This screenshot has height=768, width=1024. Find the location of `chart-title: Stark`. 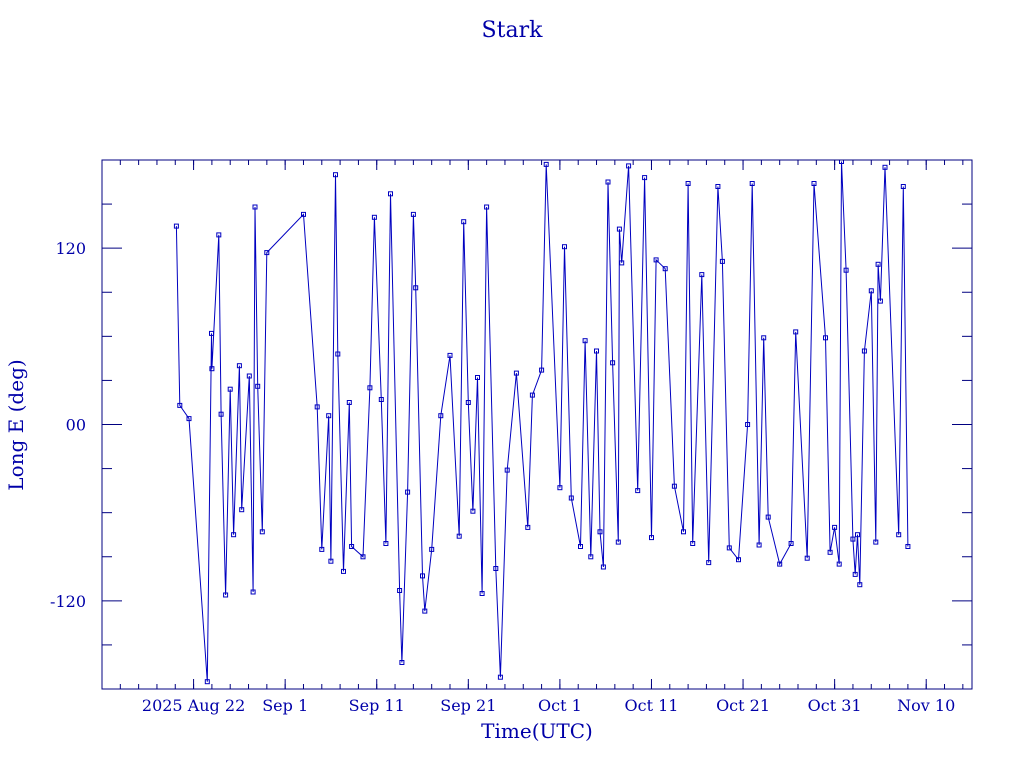

chart-title: Stark is located at coordinates (513, 30).